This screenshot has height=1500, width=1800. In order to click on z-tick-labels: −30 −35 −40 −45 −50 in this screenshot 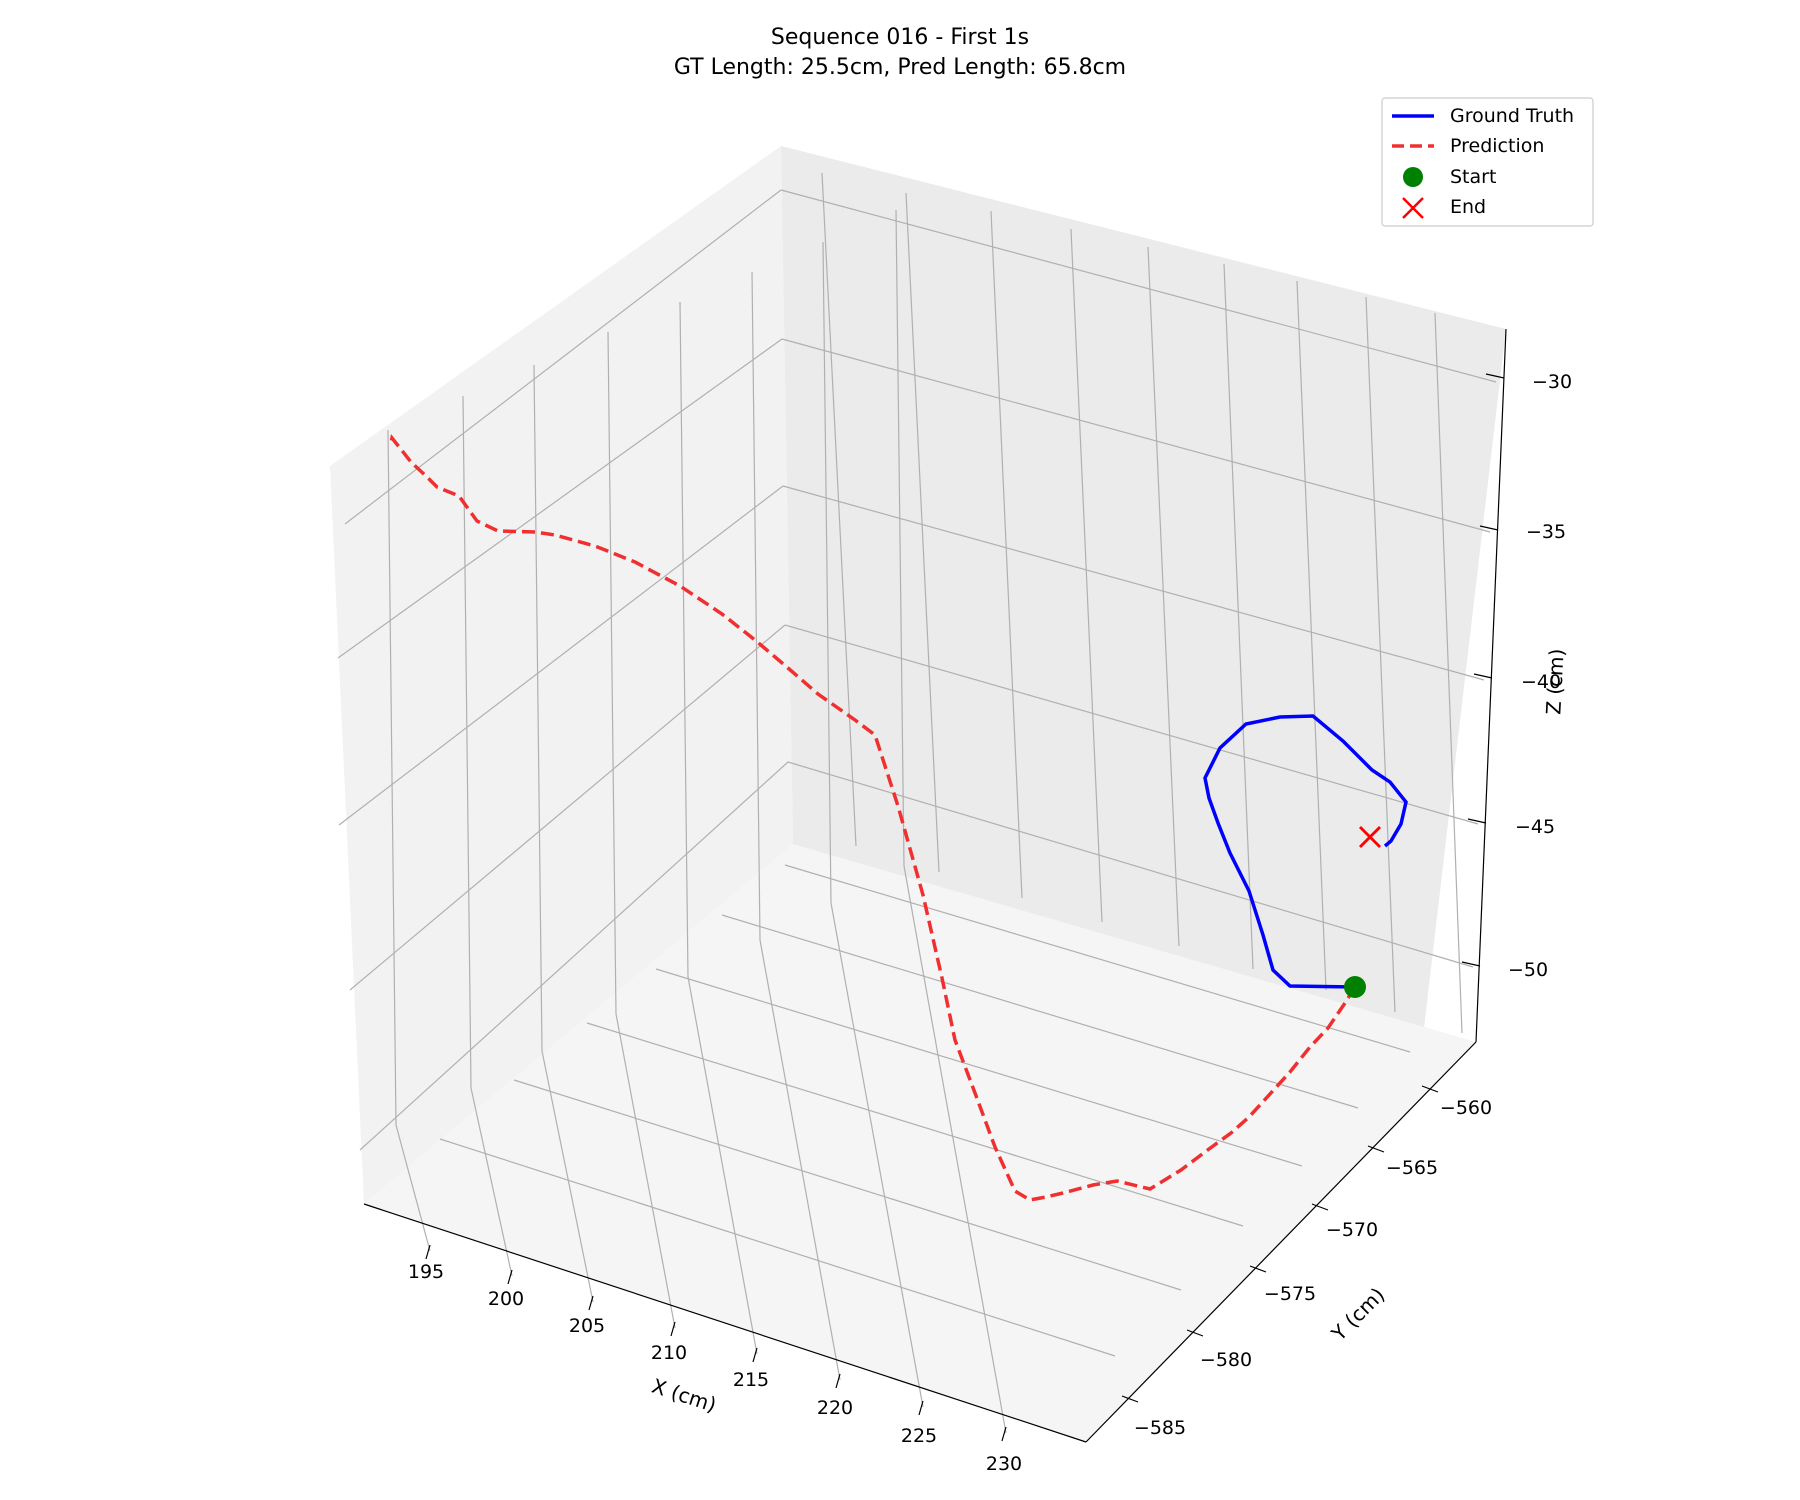, I will do `click(1540, 676)`.